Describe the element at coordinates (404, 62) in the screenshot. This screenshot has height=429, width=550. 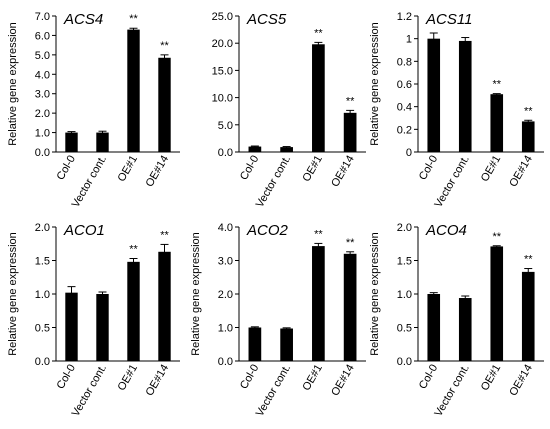
I see `y-tick-label: 0.8` at that location.